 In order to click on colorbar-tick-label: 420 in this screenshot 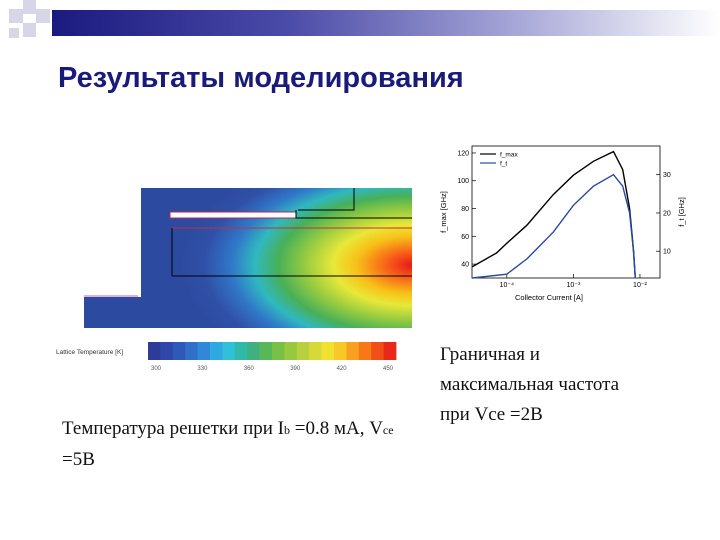, I will do `click(342, 369)`.